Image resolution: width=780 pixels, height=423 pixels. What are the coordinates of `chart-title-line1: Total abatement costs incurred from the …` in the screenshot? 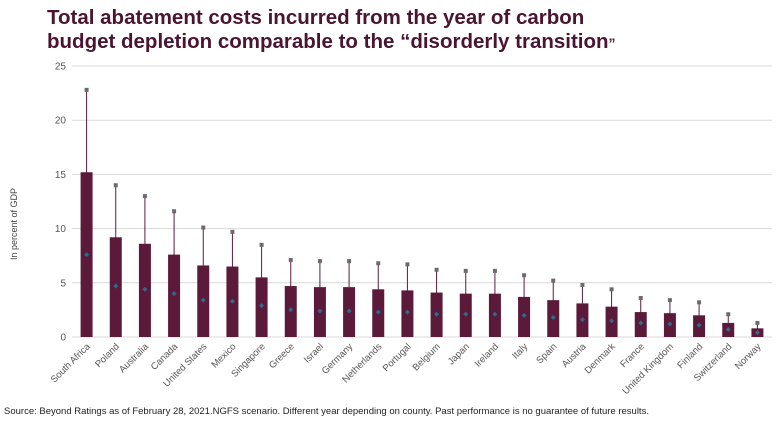 It's located at (316, 17).